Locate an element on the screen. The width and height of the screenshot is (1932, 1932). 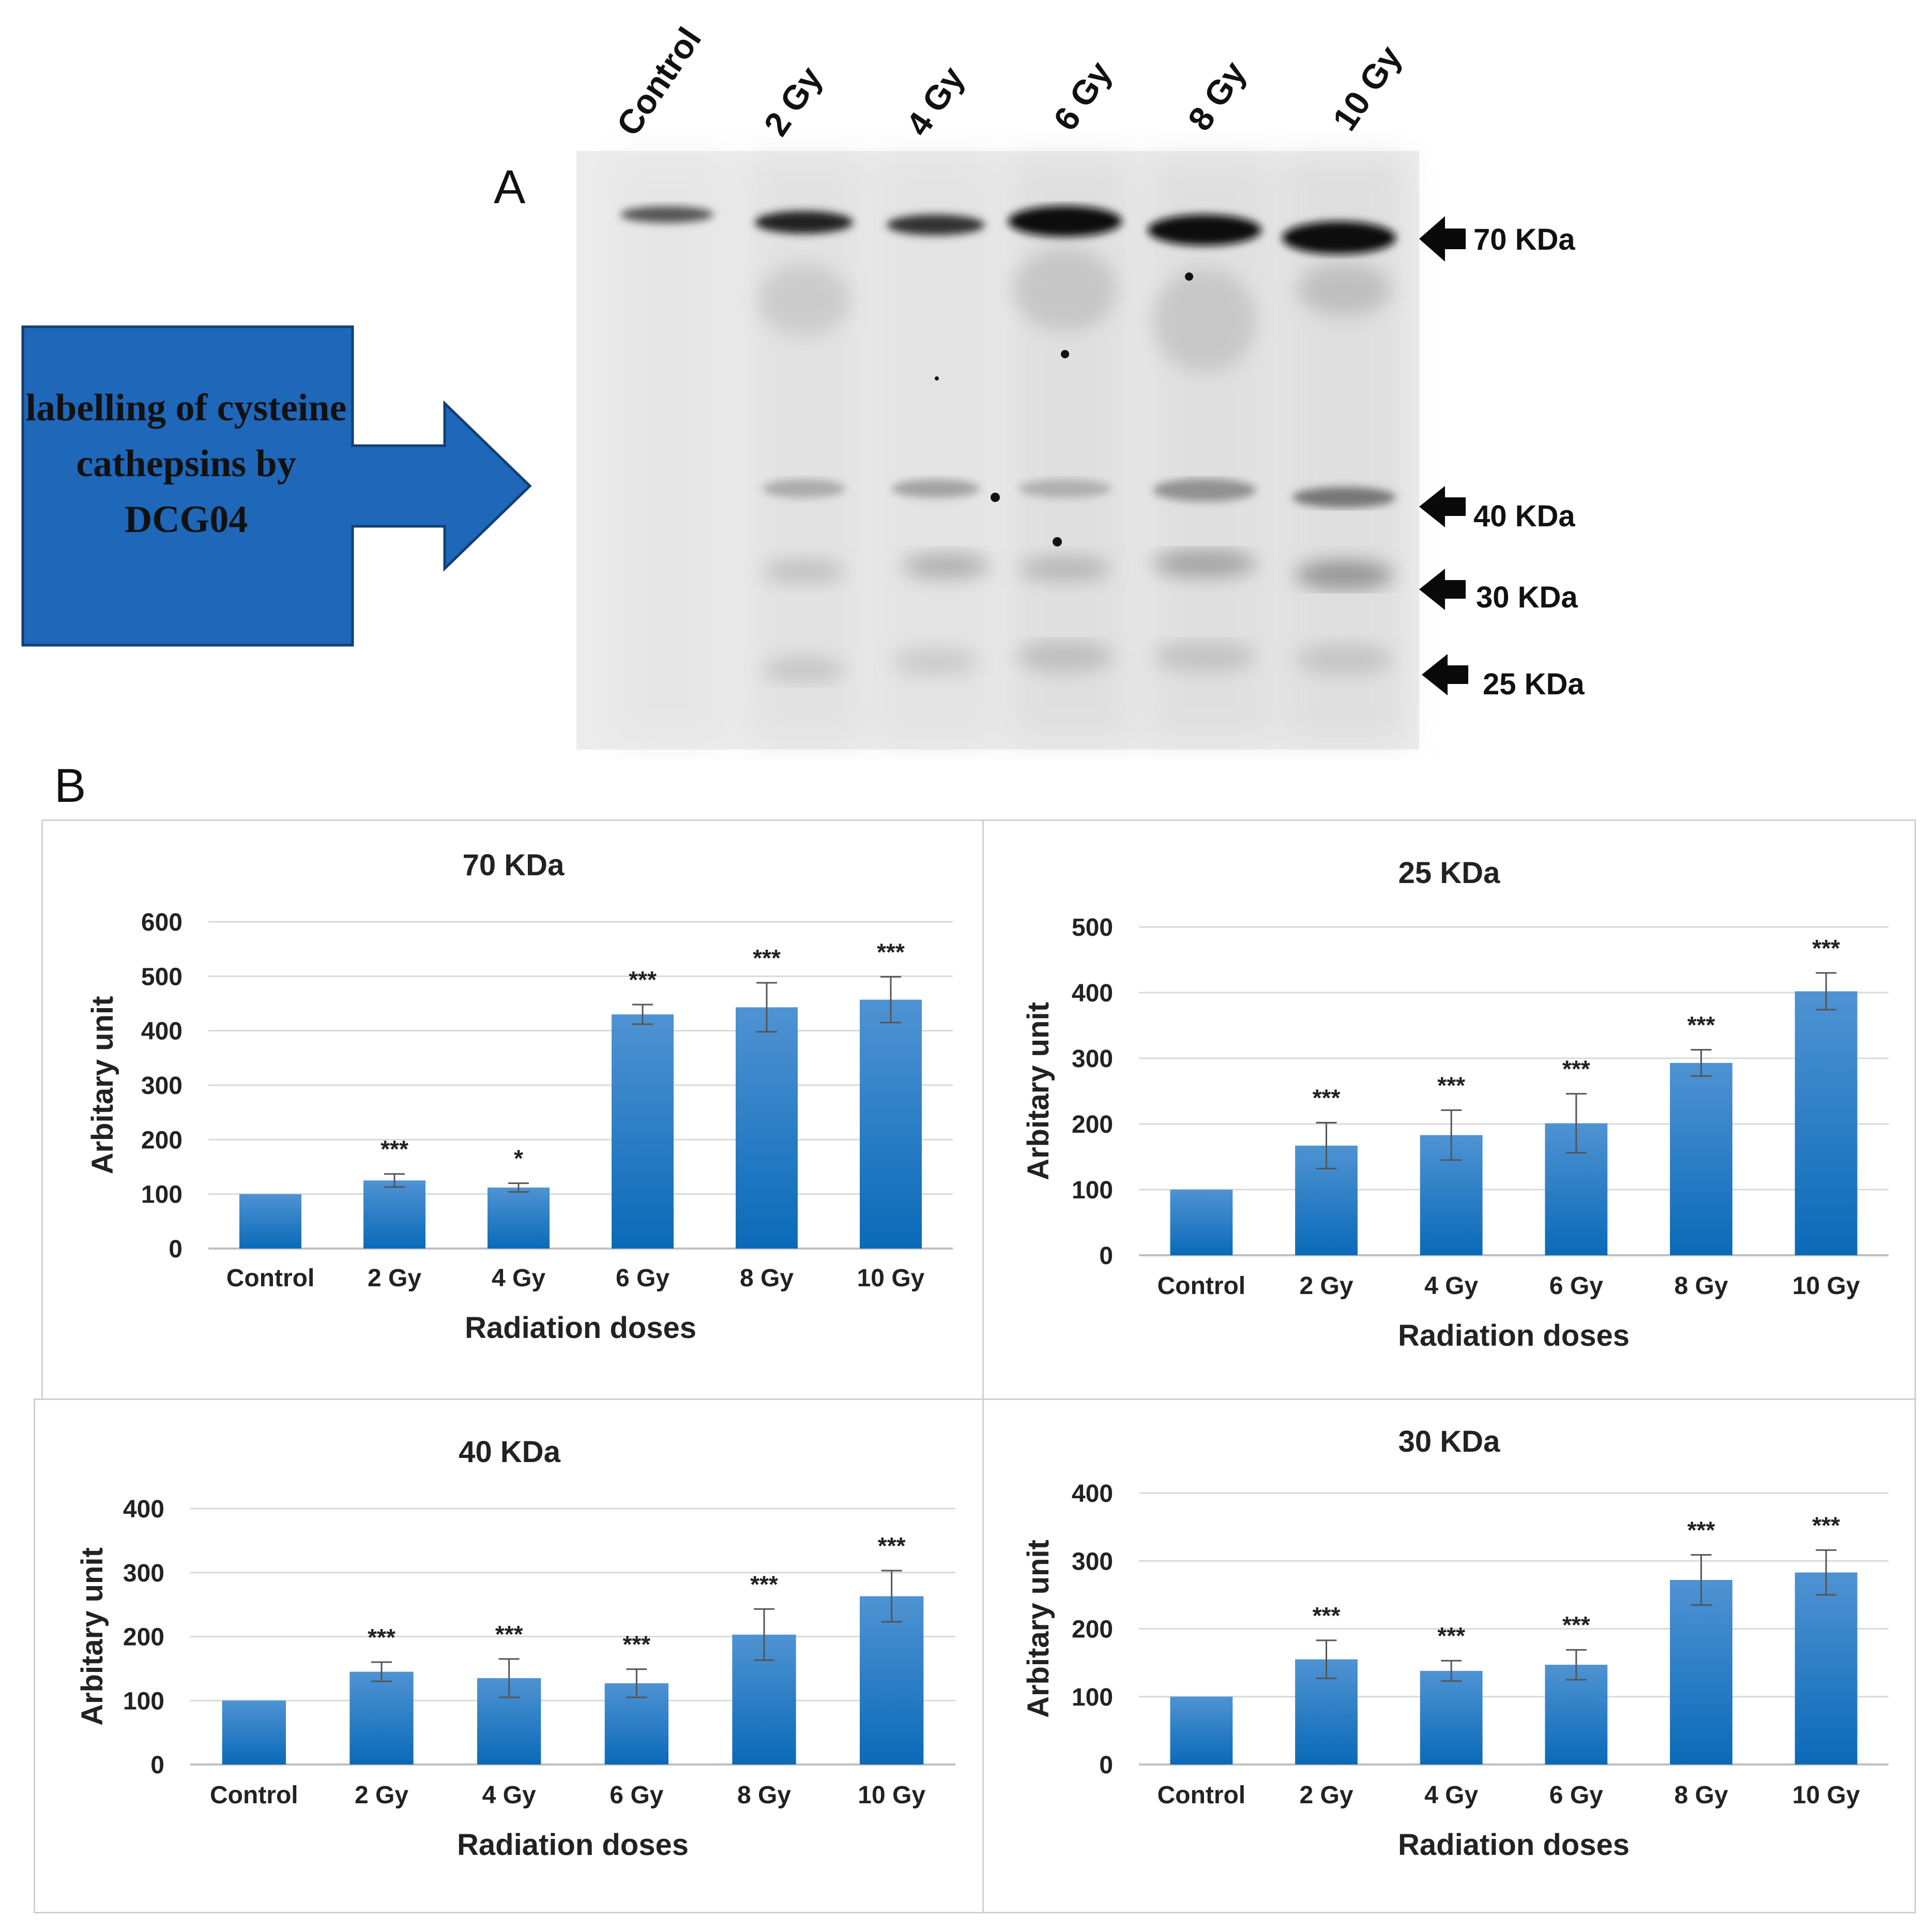
significance-label: * is located at coordinates (518, 1158).